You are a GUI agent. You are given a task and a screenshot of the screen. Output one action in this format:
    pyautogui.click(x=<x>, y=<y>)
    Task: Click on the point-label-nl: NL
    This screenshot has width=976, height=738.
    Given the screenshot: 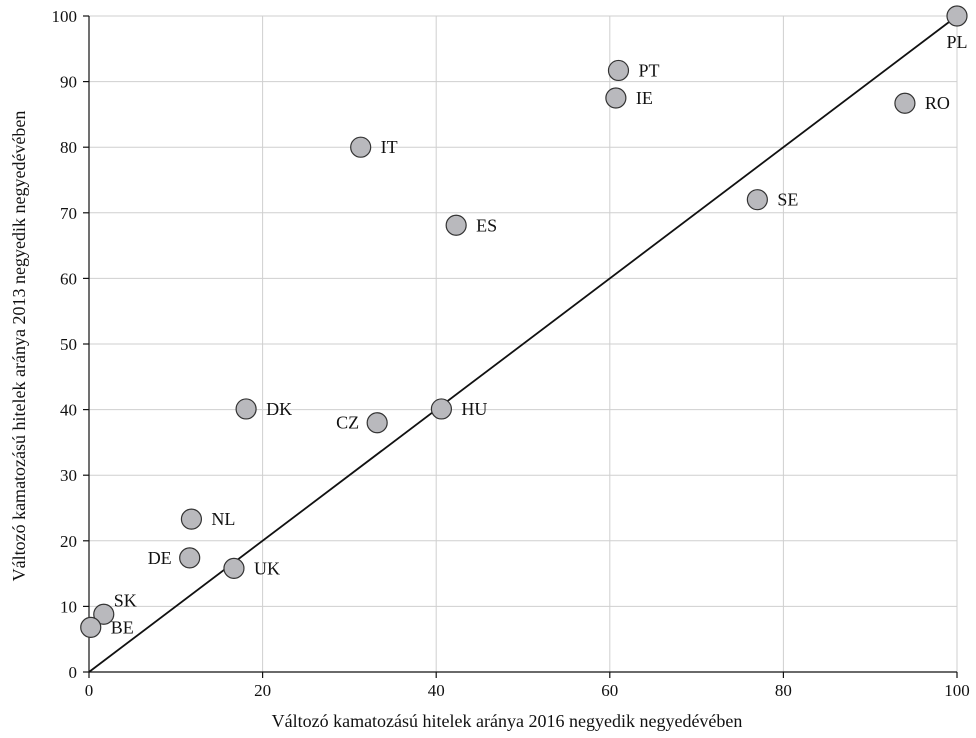 What is the action you would take?
    pyautogui.click(x=223, y=519)
    